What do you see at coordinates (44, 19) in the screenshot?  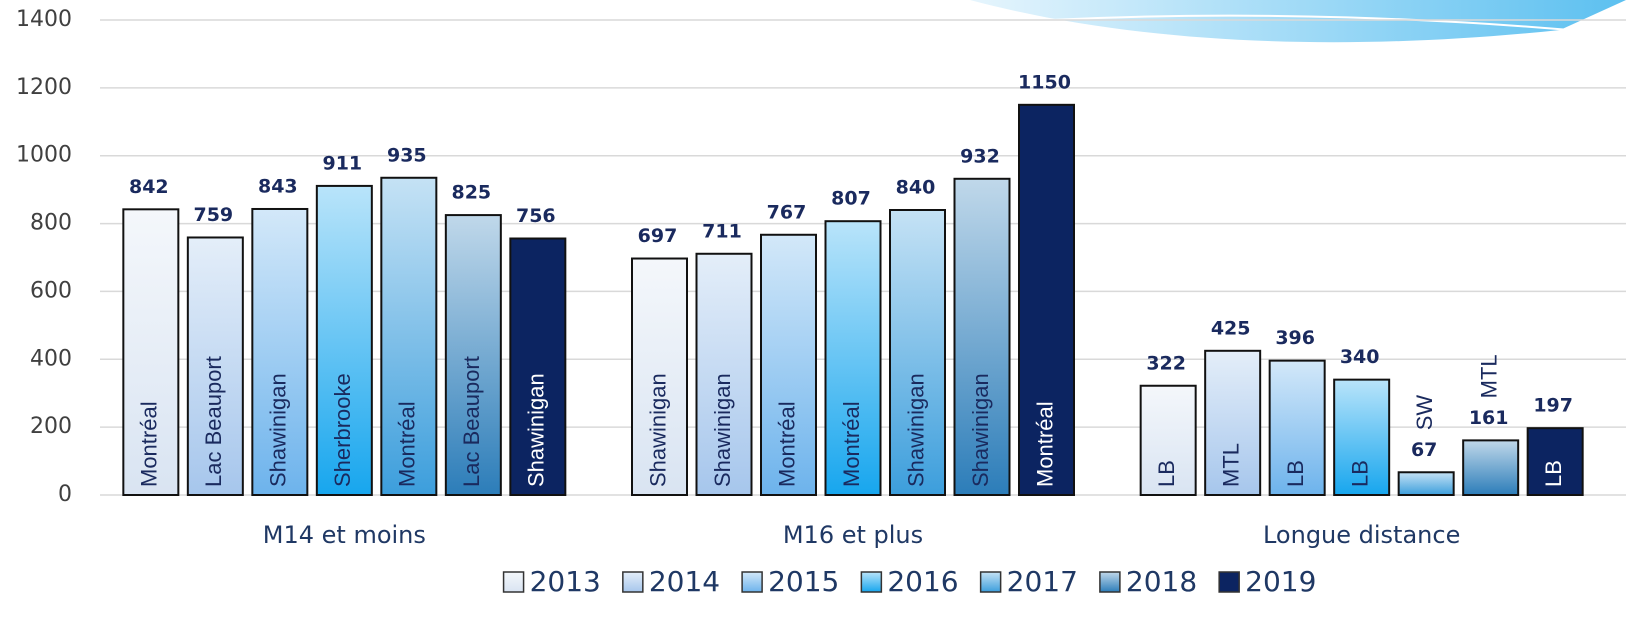 I see `y-tick-label: 1400` at bounding box center [44, 19].